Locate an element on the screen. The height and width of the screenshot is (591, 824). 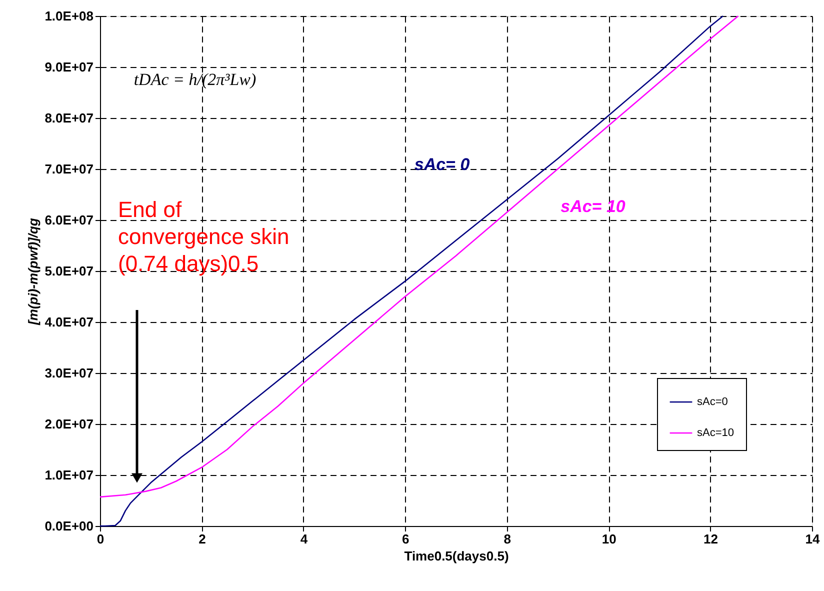
legend-label: sAc=10 is located at coordinates (715, 433).